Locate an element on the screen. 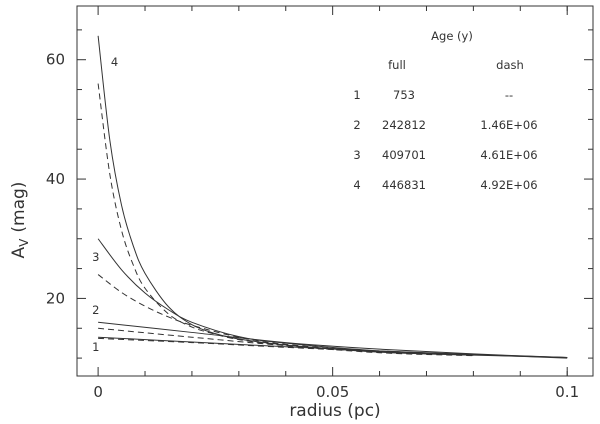  table-row-id: 2 is located at coordinates (356, 125).